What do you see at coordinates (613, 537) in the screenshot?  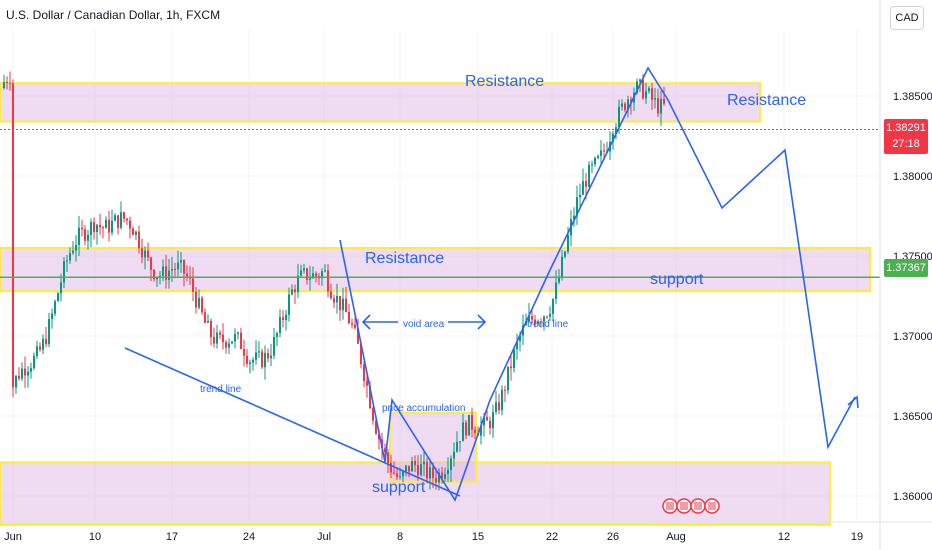 I see `x-tick-label: 26` at bounding box center [613, 537].